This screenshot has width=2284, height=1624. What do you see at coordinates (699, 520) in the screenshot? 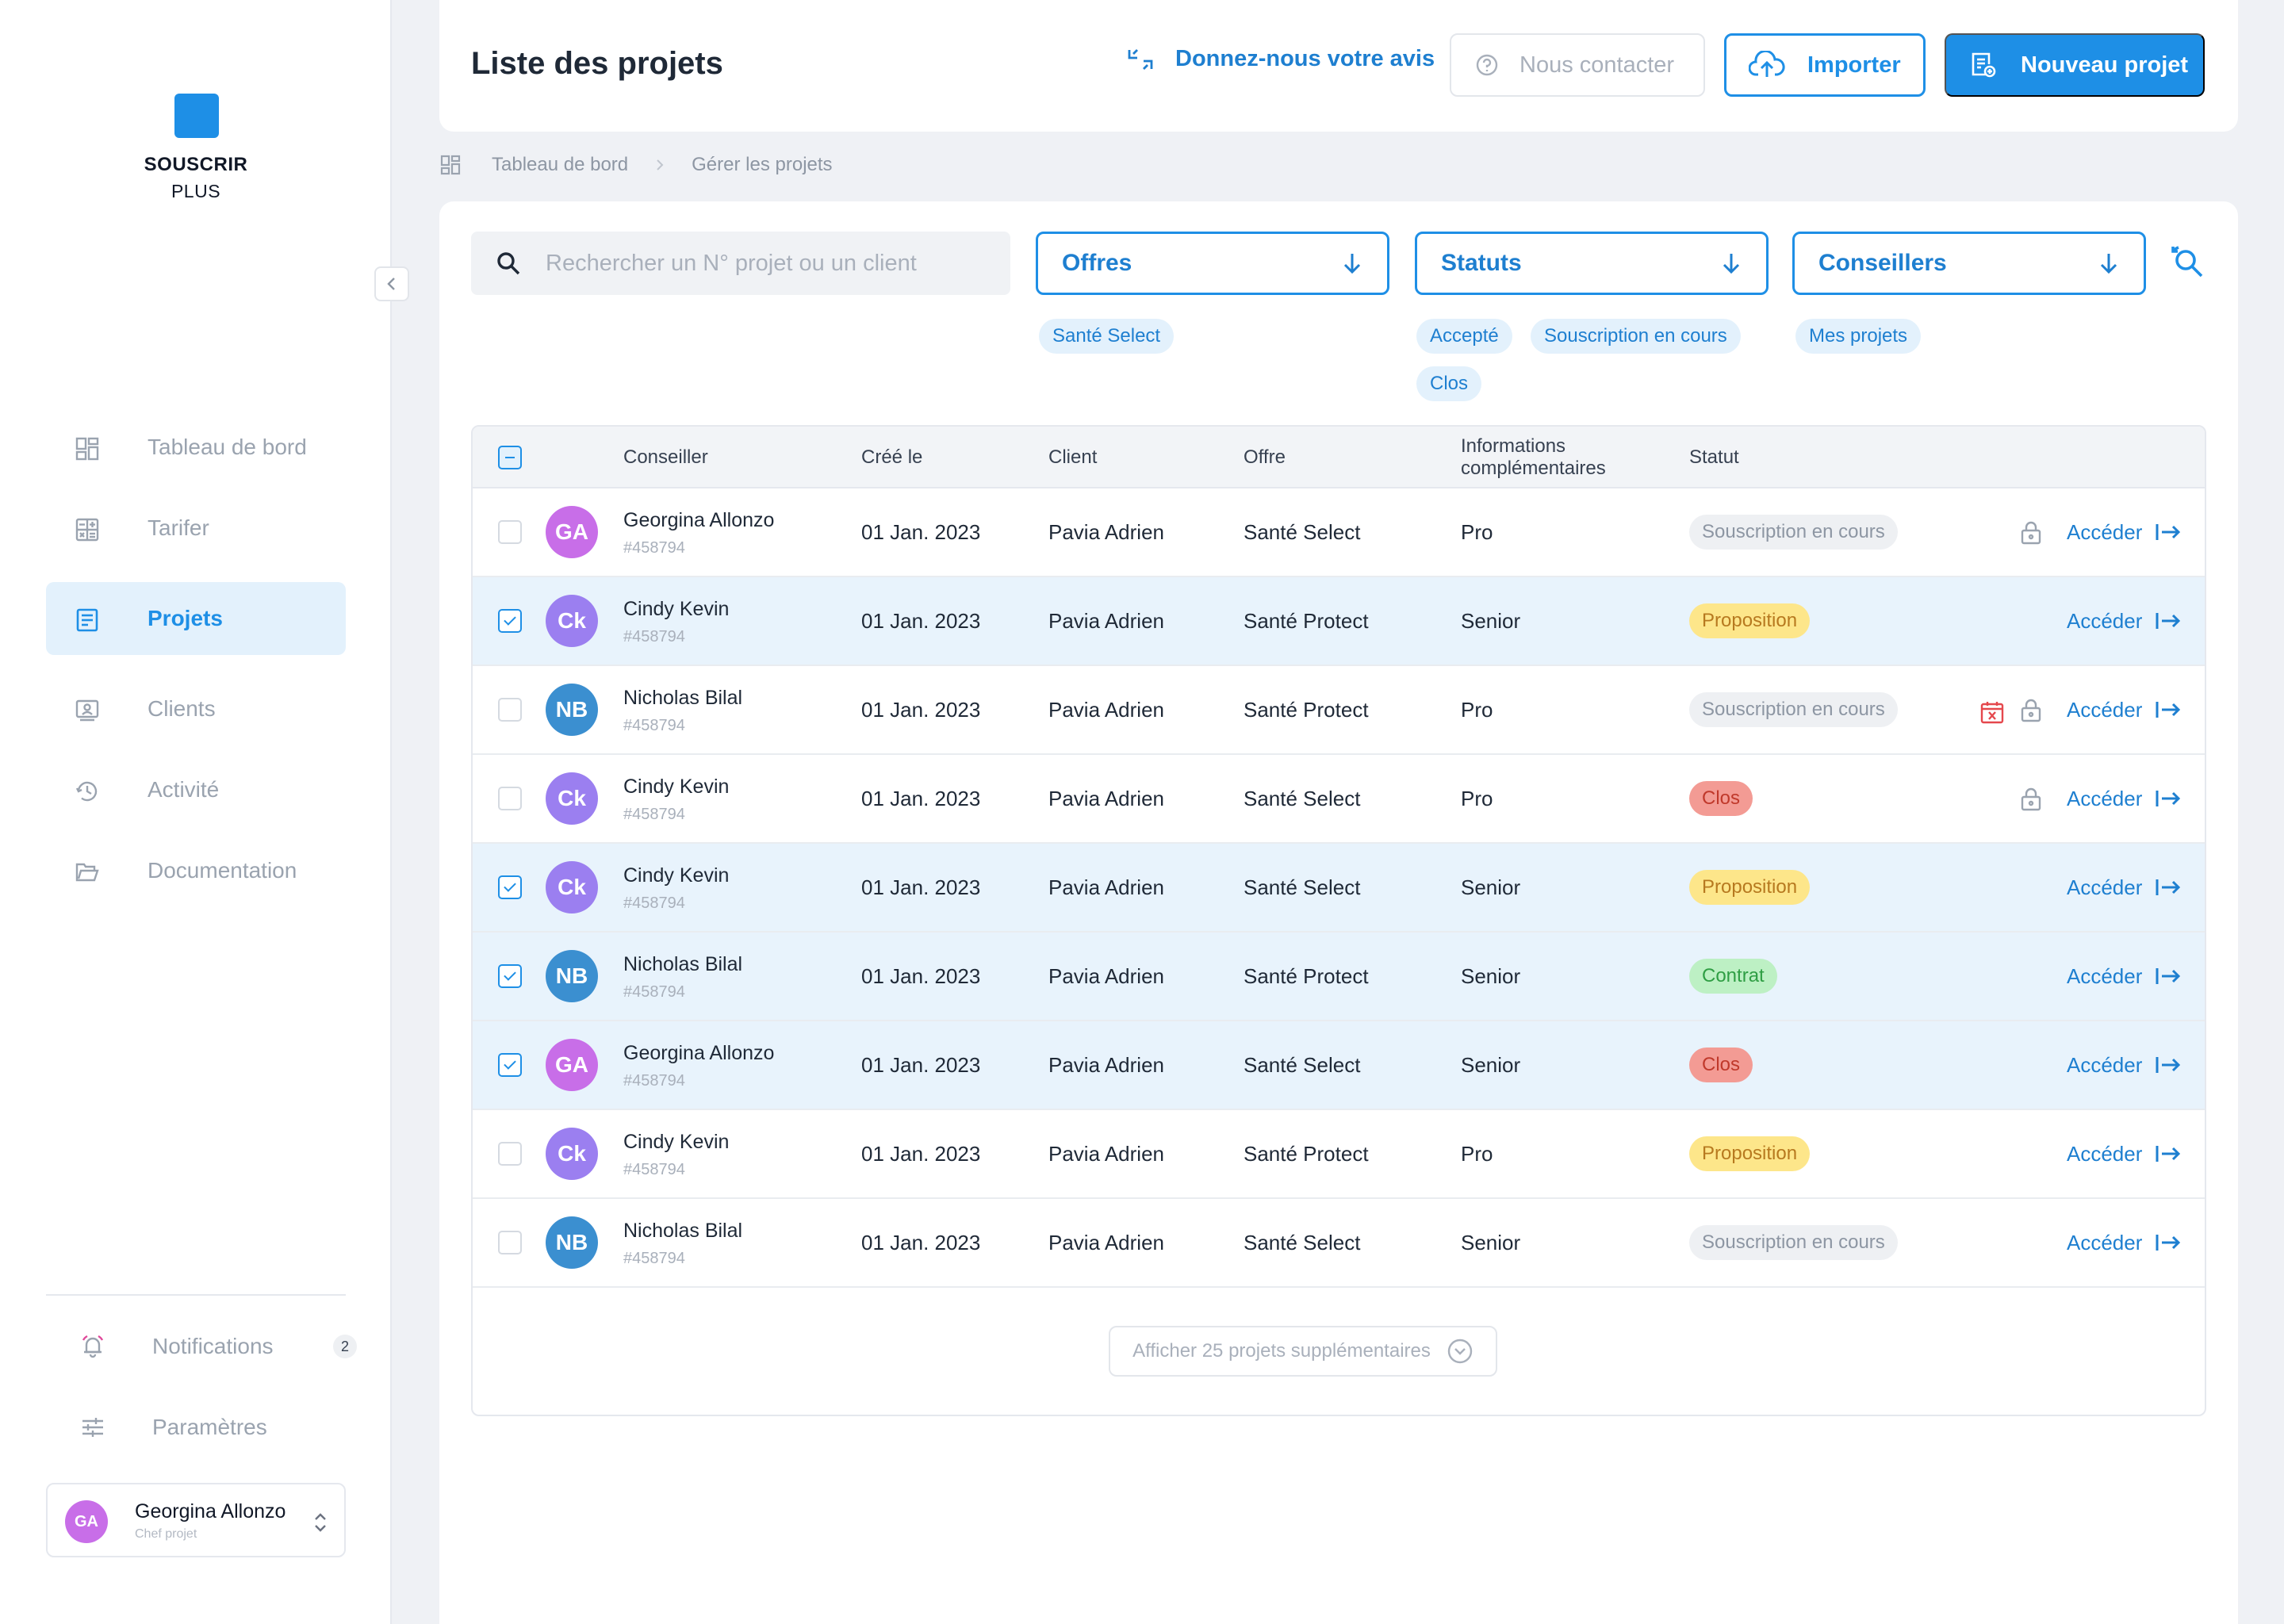
I see `advisor-name: Georgina Allonzo` at bounding box center [699, 520].